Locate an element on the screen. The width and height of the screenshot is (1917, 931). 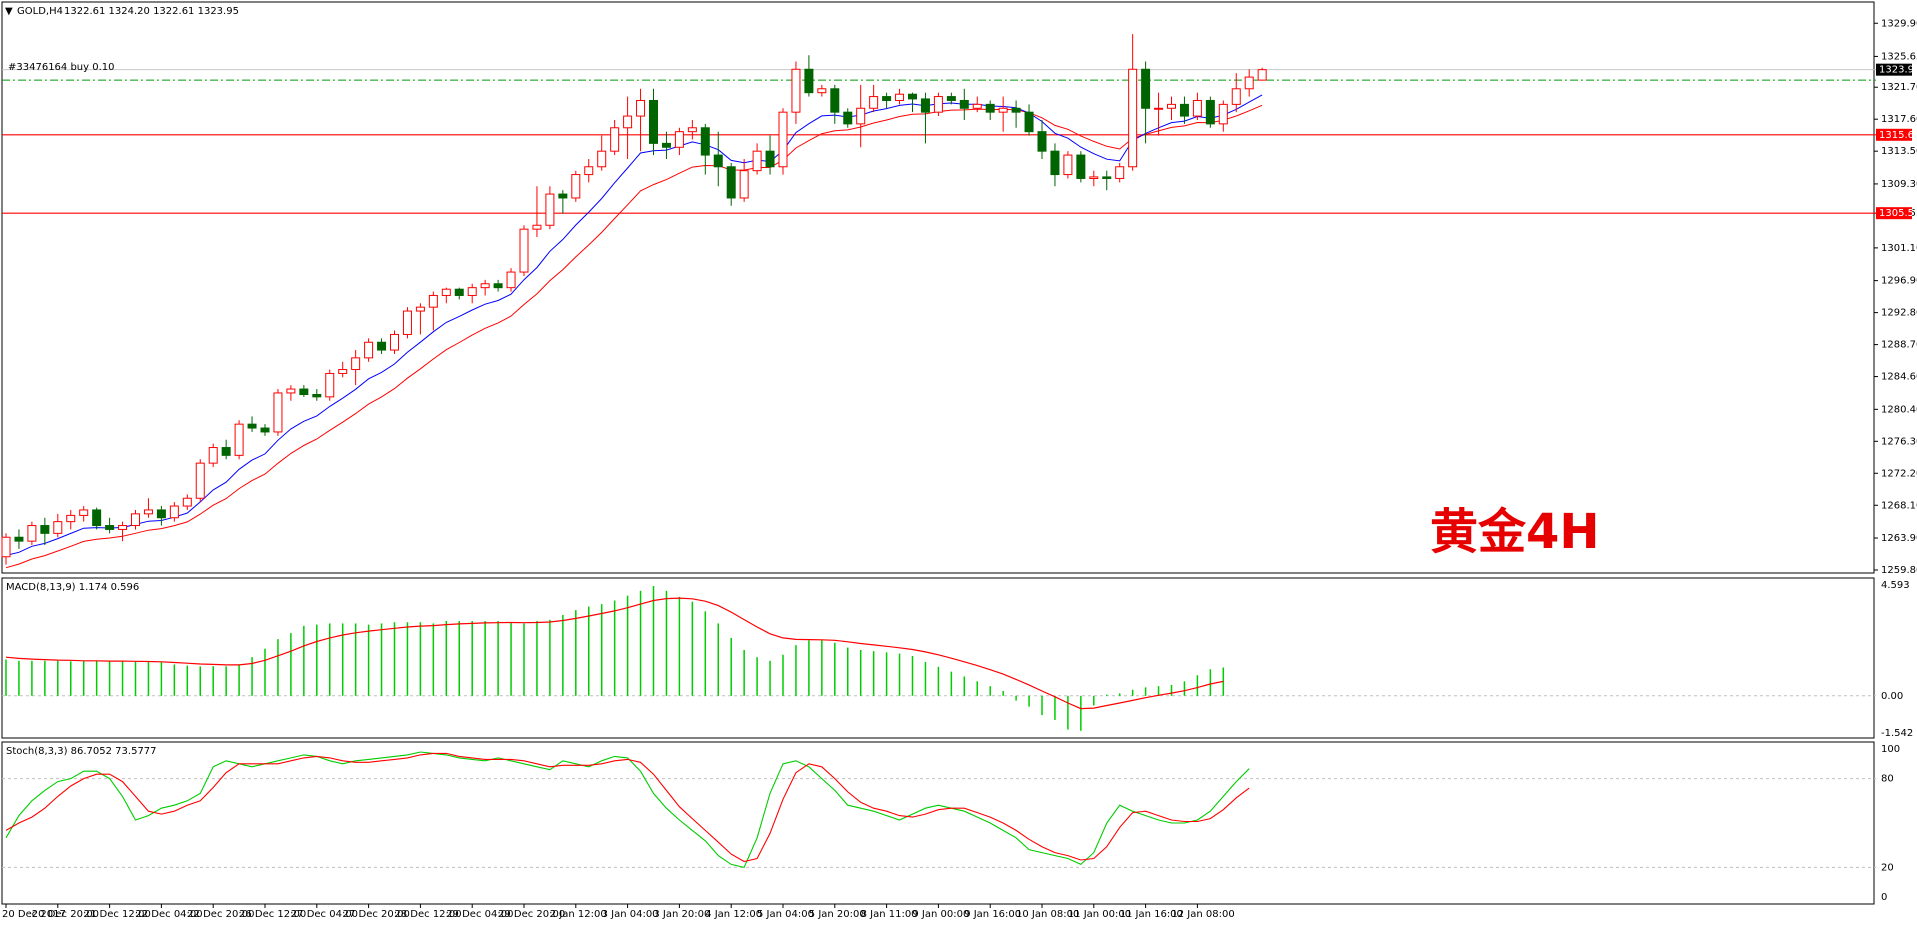
collapse-triangle-icon: ▼ is located at coordinates (9, 11).